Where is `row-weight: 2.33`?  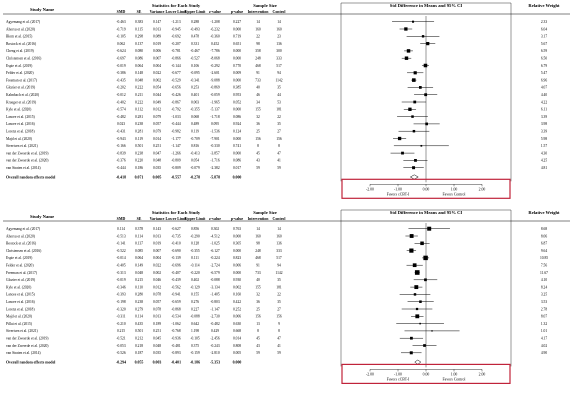 row-weight: 2.33 is located at coordinates (544, 22).